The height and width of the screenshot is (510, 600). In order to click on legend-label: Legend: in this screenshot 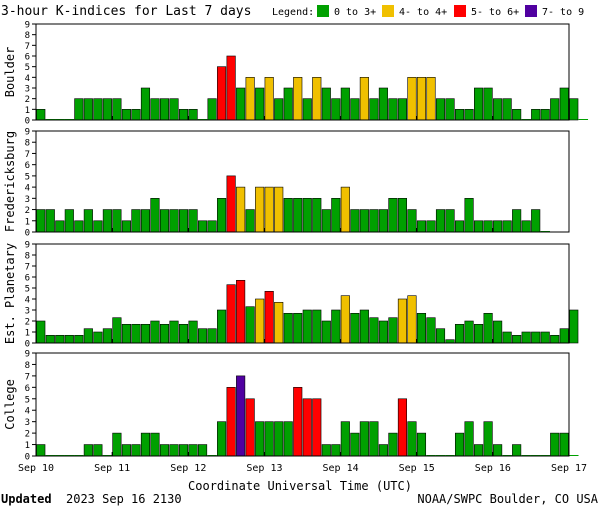, I will do `click(293, 12)`.